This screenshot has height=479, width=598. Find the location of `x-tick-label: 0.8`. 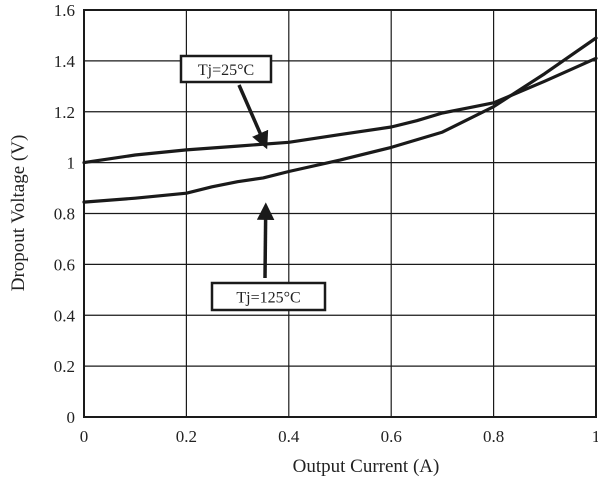

x-tick-label: 0.8 is located at coordinates (493, 436).